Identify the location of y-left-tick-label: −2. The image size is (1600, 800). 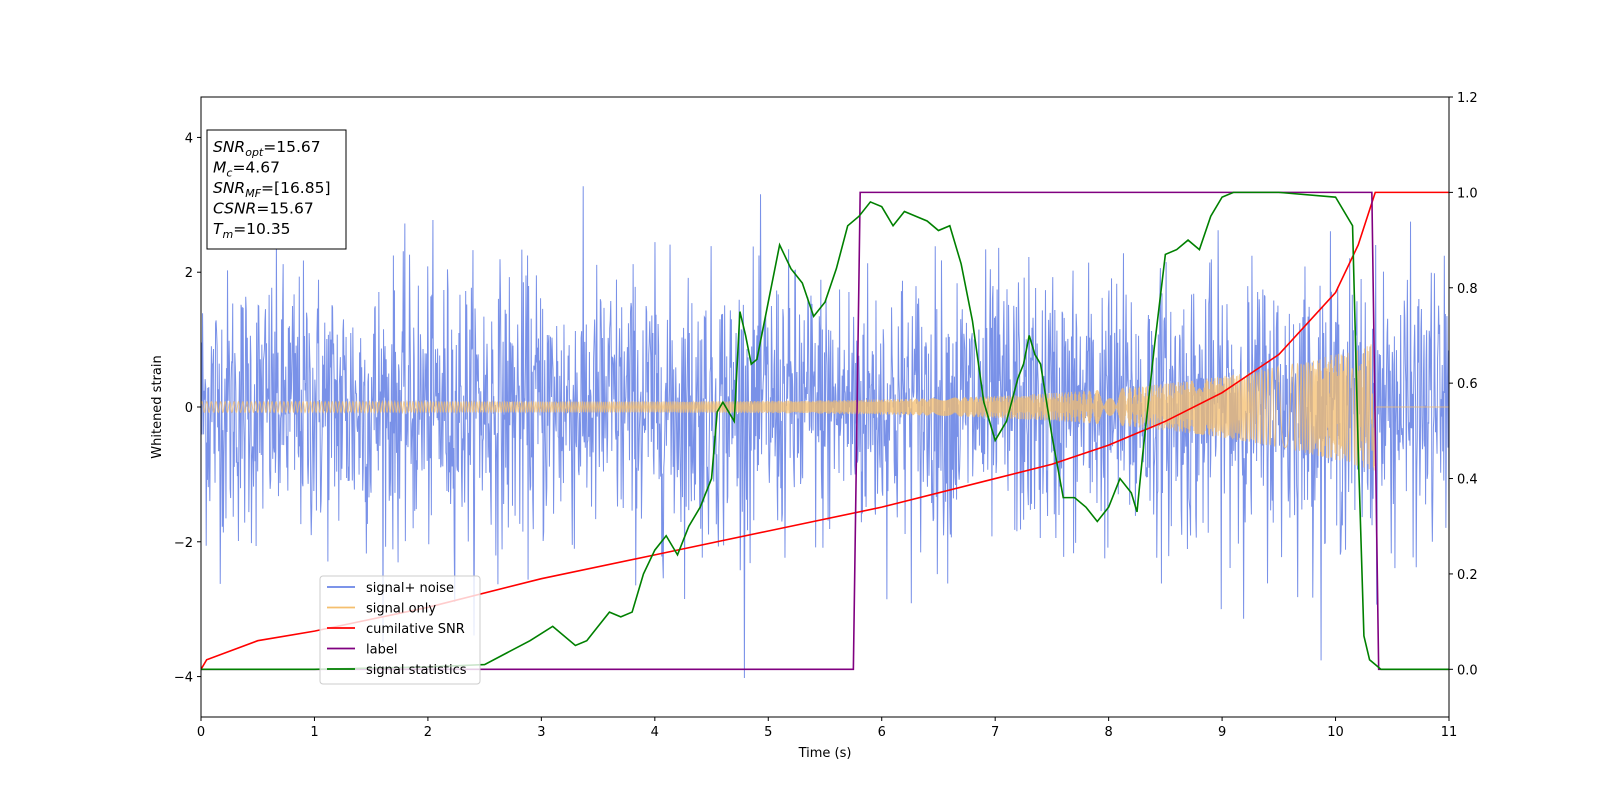
(183, 543).